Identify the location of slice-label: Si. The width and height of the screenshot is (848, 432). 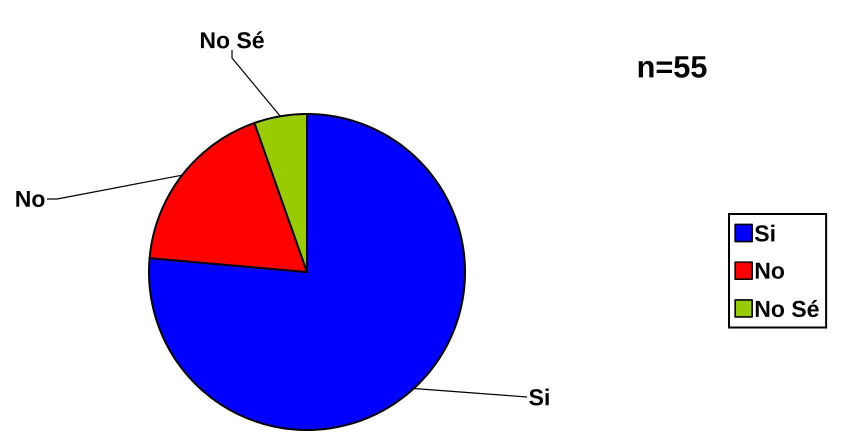
(539, 397).